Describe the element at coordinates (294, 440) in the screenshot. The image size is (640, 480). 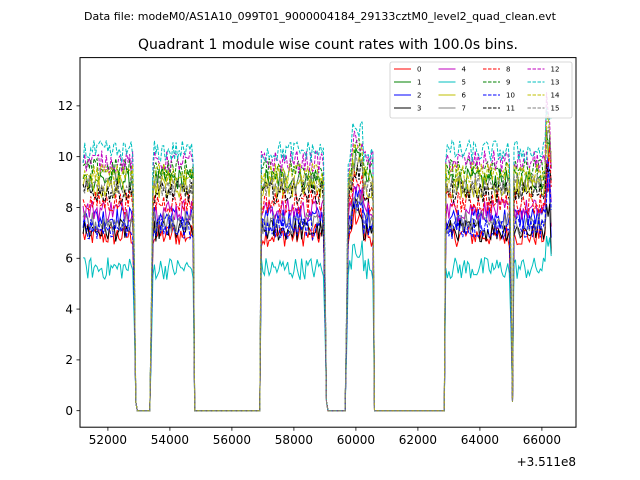
I see `x-tick-label: 58000` at that location.